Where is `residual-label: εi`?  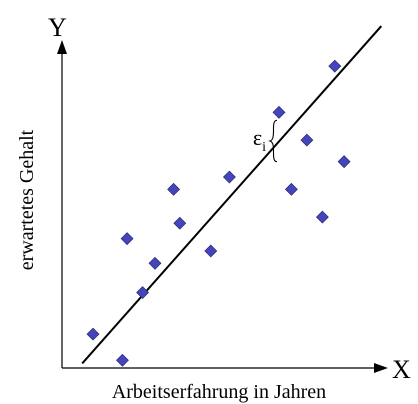
residual-label: εi is located at coordinates (259, 140).